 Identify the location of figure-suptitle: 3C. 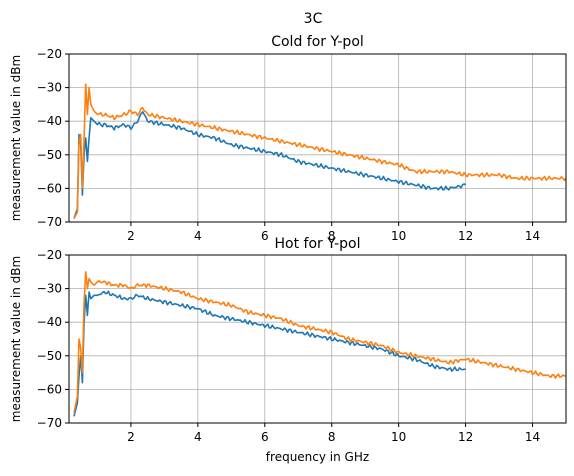
(313, 19).